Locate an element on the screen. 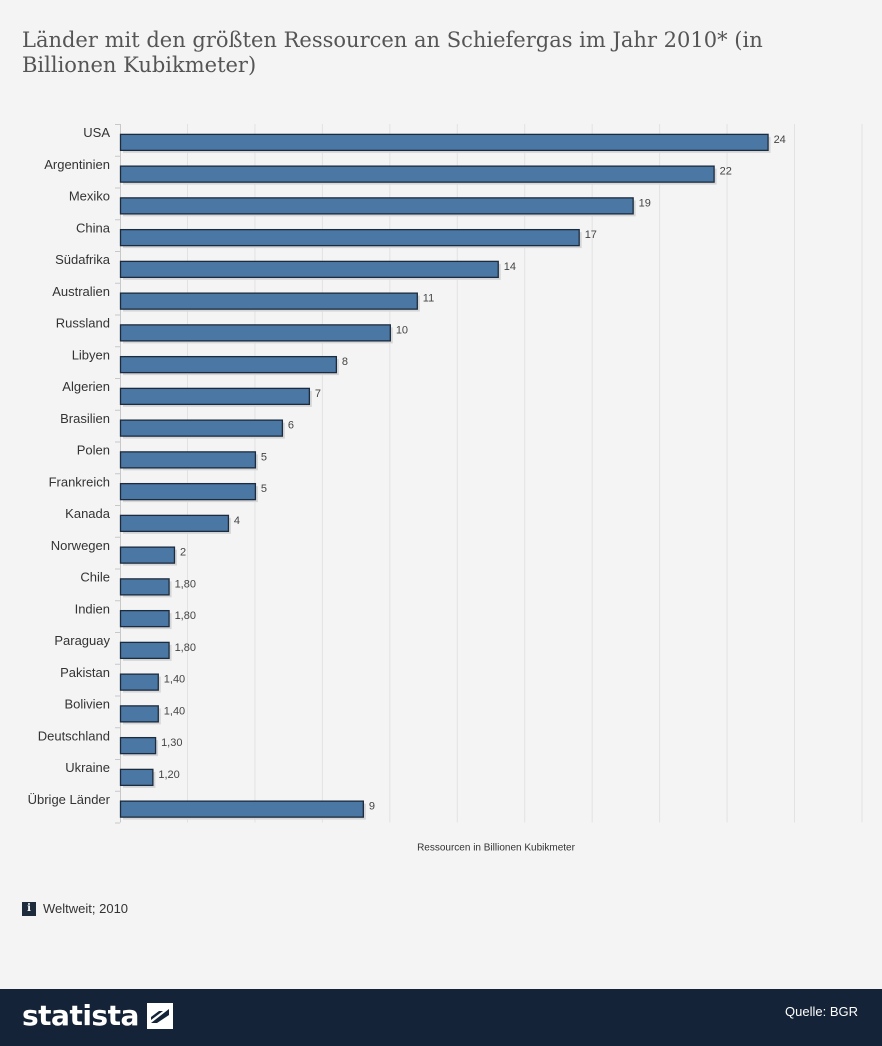 Image resolution: width=882 pixels, height=1046 pixels. meta-info: i Weltweit; 2010 is located at coordinates (75, 908).